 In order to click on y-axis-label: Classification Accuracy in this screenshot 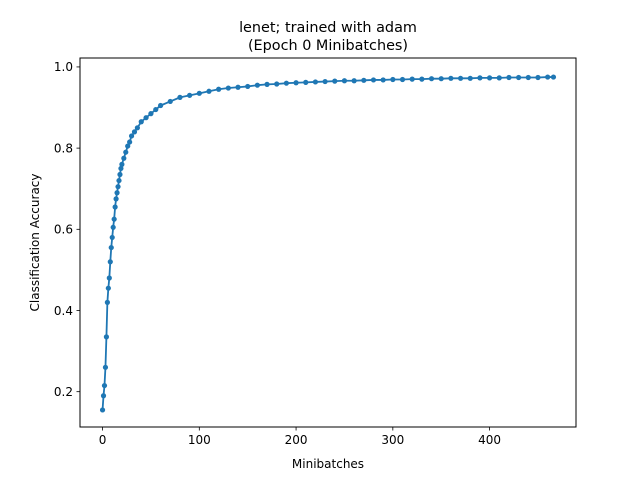, I will do `click(35, 243)`.